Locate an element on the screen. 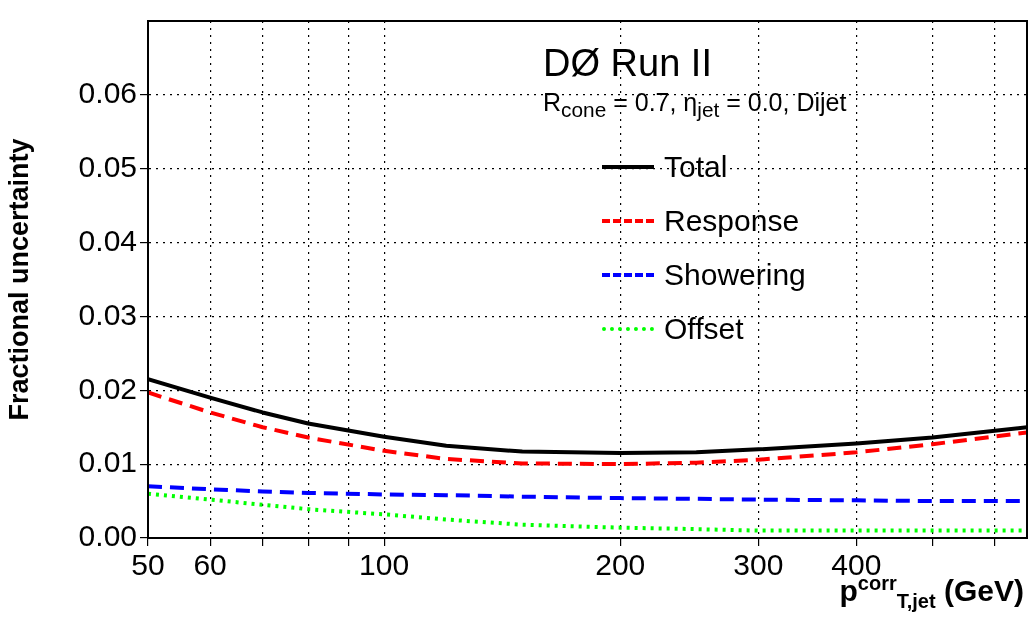 This screenshot has width=1030, height=638. y-axis-title: Fractional uncertainty is located at coordinates (18, 279).